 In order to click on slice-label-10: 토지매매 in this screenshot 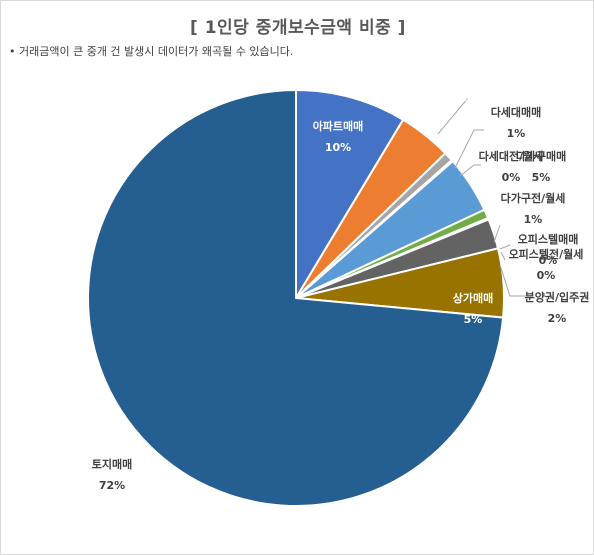, I will do `click(112, 464)`.